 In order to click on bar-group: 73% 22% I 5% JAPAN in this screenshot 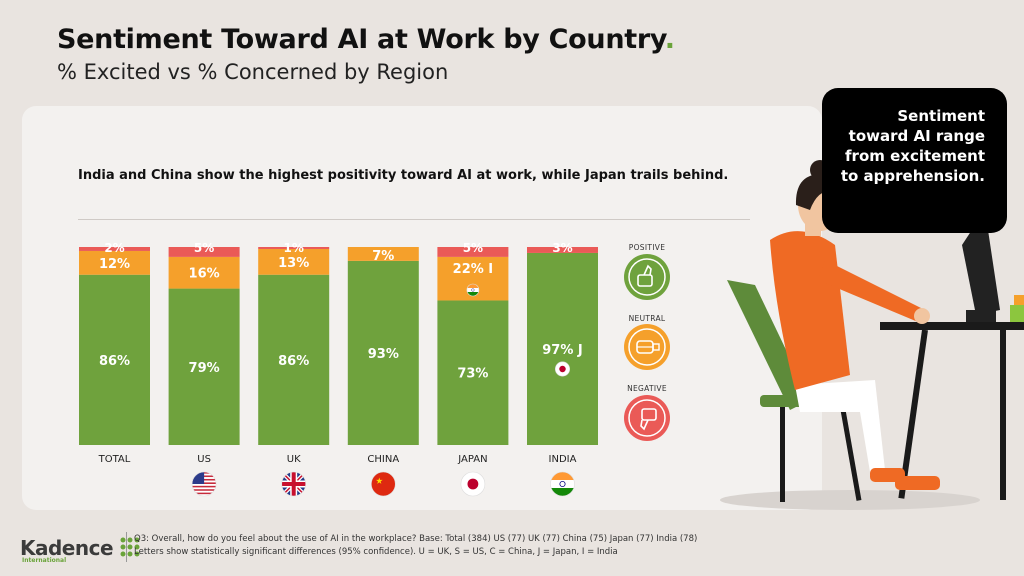, I will do `click(473, 369)`.